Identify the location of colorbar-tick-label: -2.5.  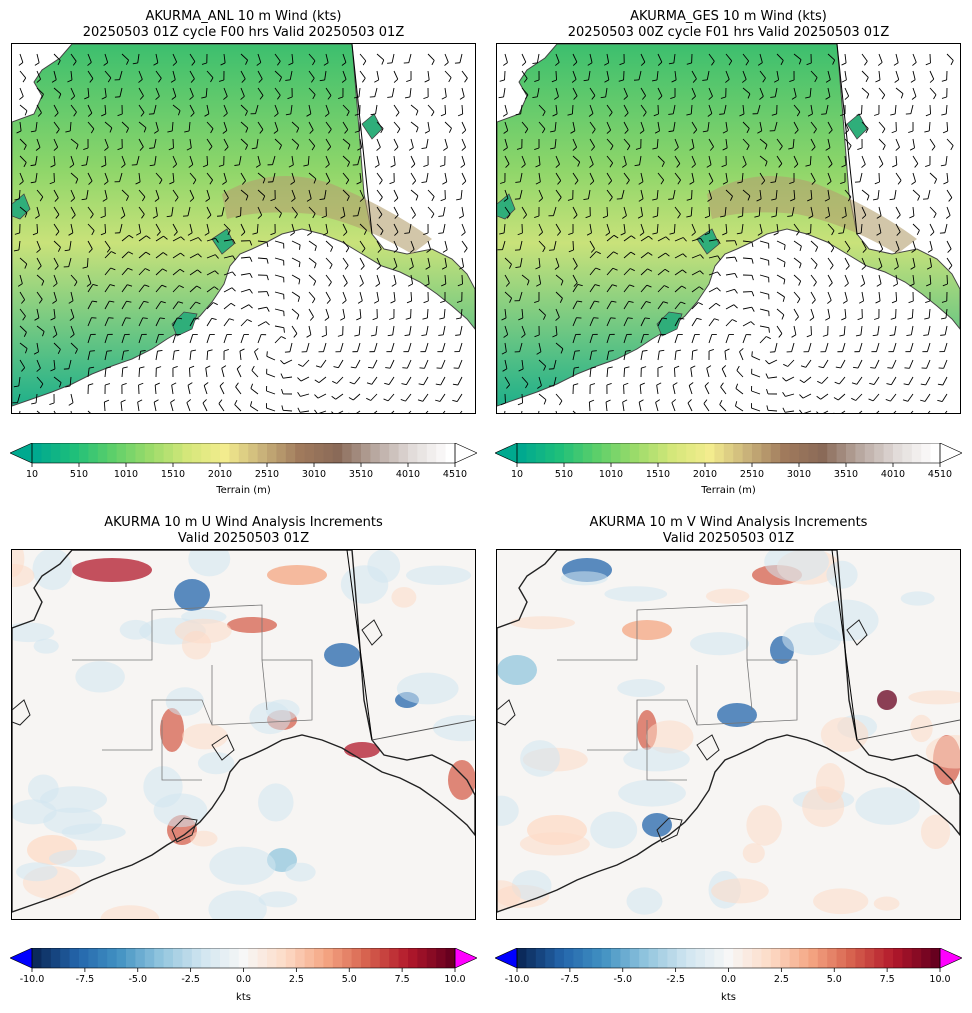
(190, 979).